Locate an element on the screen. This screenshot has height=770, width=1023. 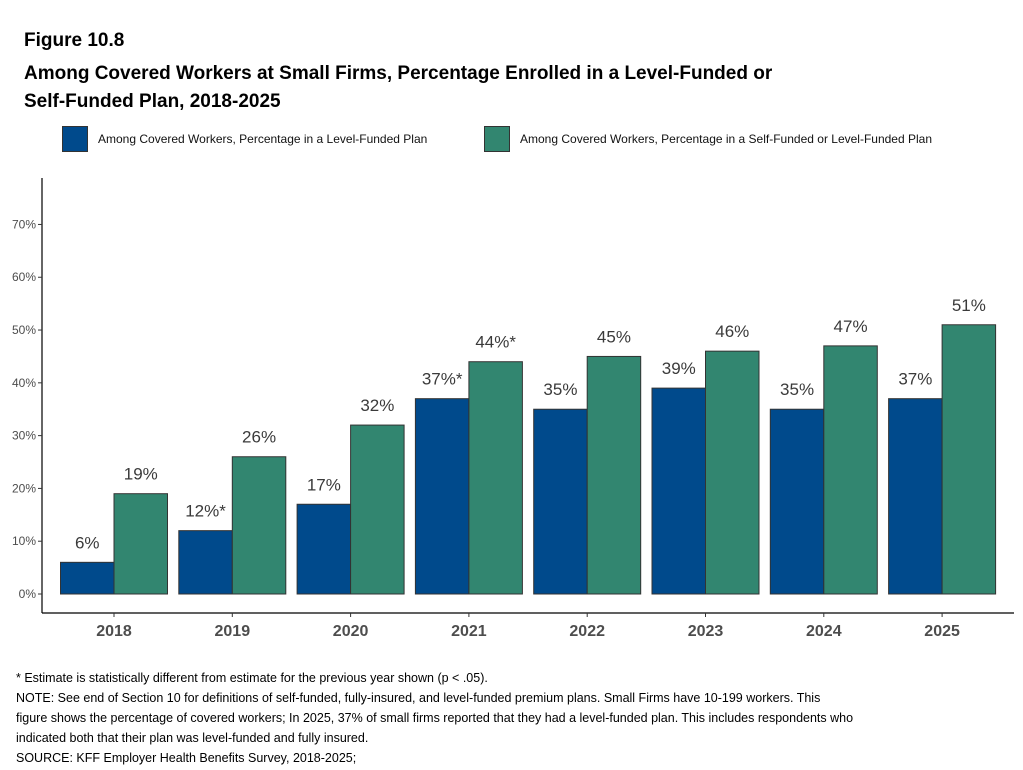
x-tick-label: 2018 is located at coordinates (114, 631).